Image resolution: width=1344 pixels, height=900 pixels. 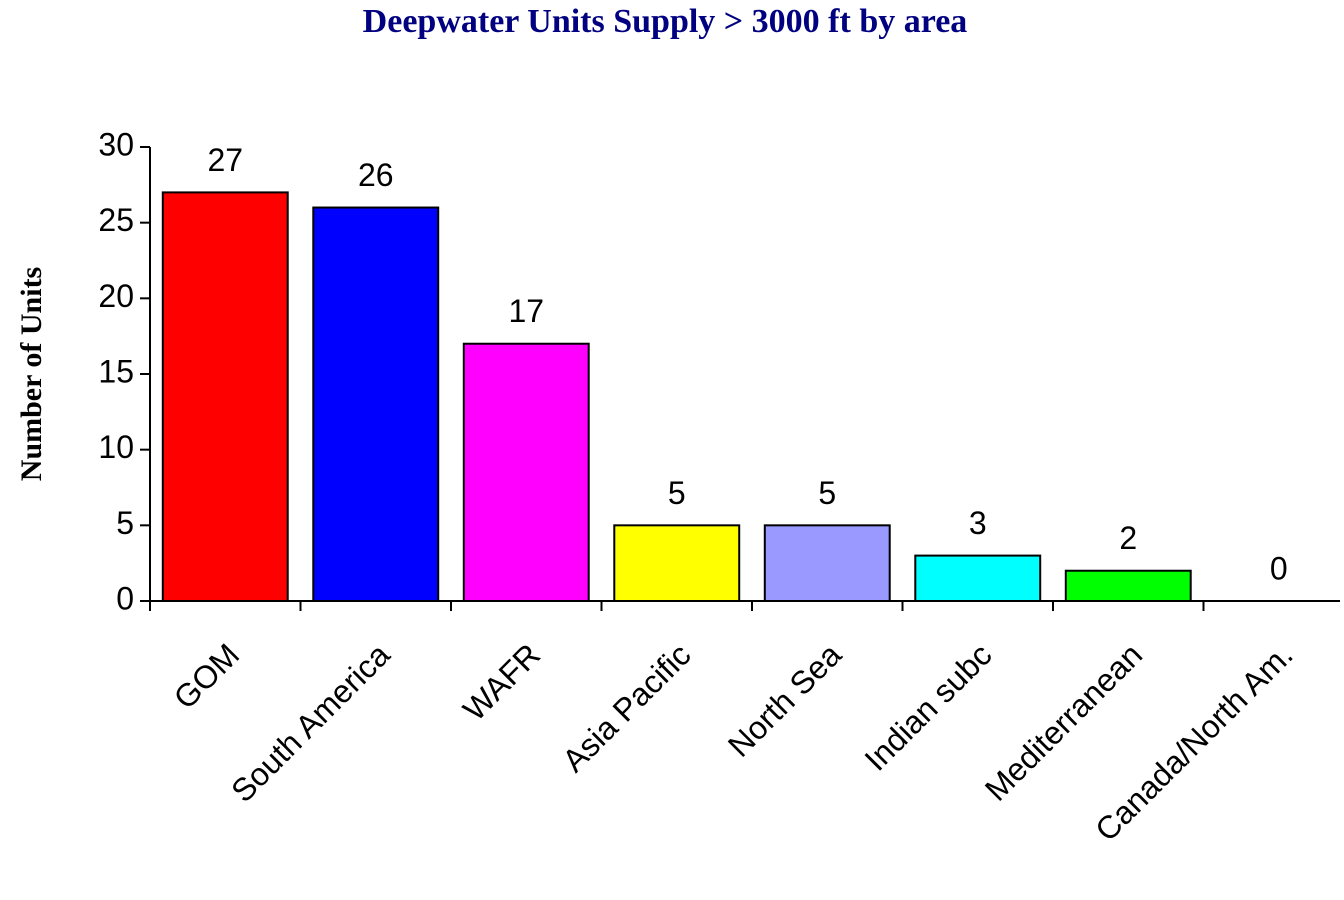 I want to click on y-tick-label: 15, so click(x=116, y=371).